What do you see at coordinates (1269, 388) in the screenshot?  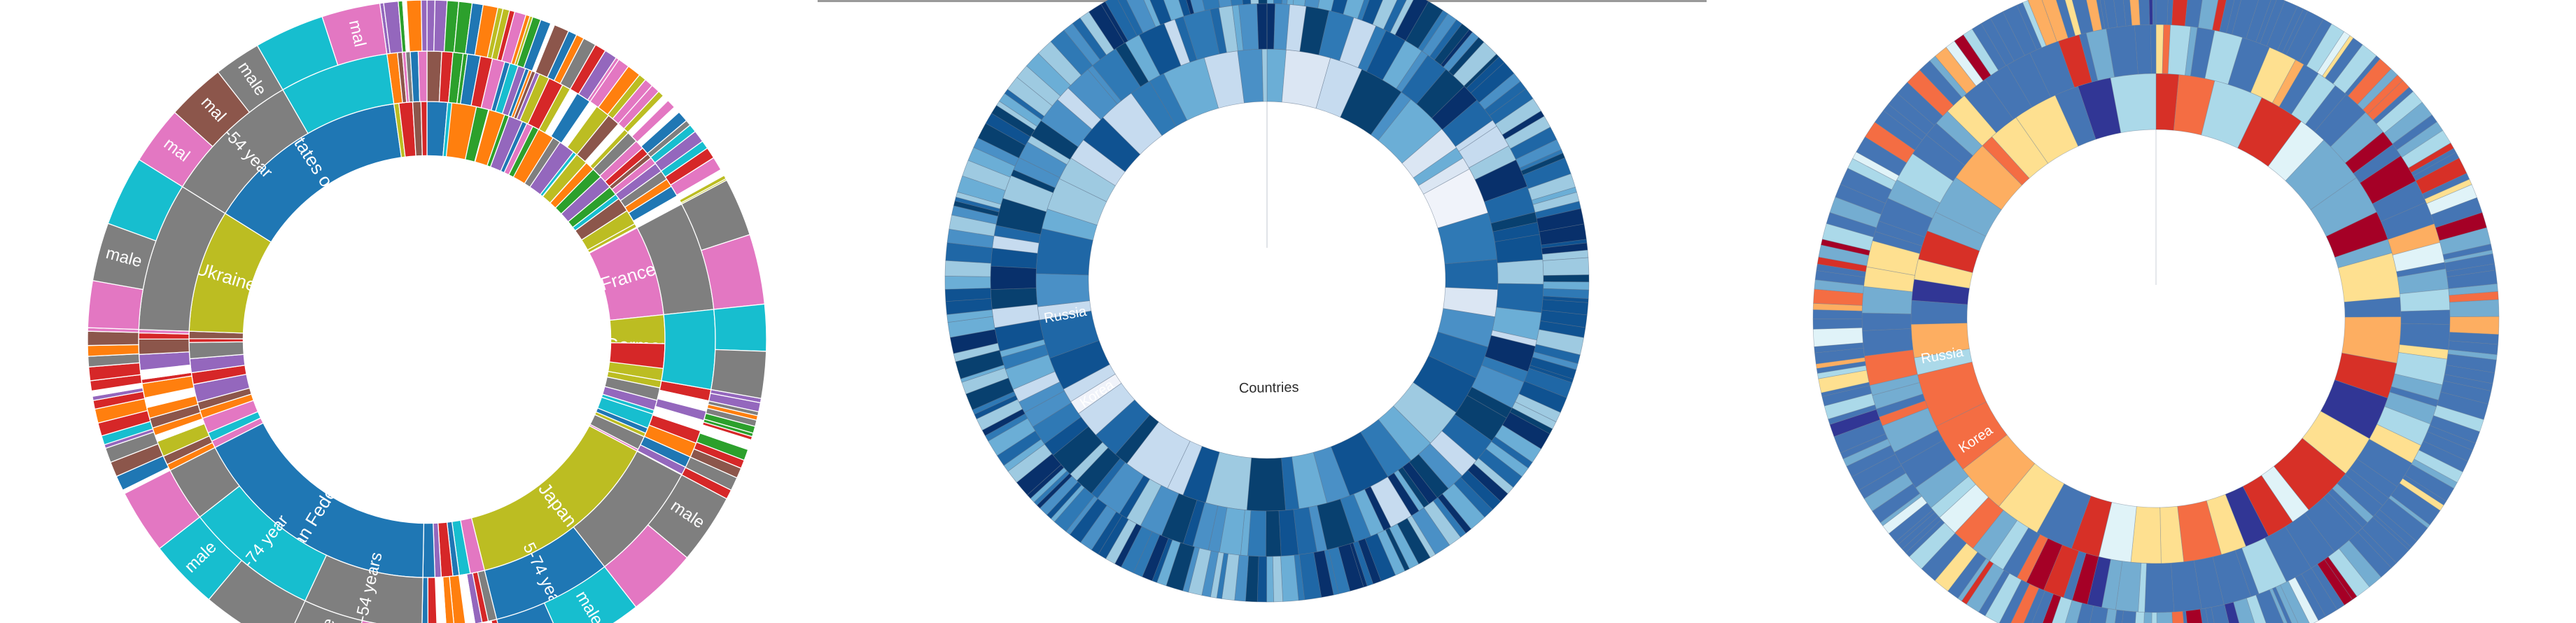 I see `sunburst-2-root-label: Countries` at bounding box center [1269, 388].